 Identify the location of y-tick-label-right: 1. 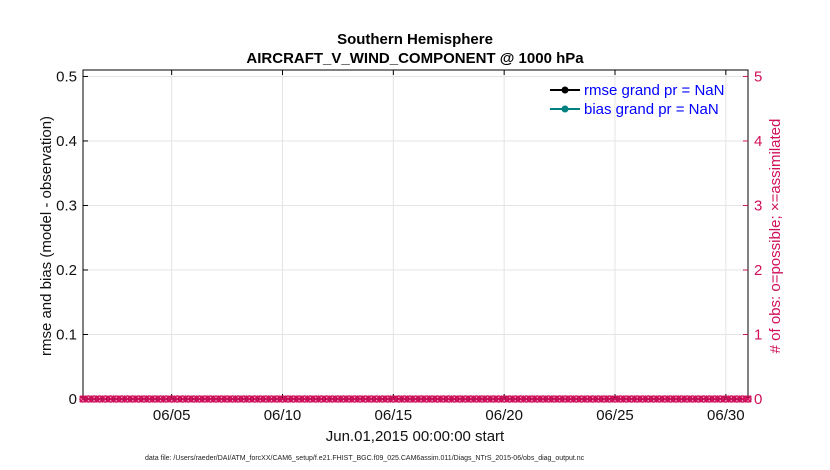
(758, 334).